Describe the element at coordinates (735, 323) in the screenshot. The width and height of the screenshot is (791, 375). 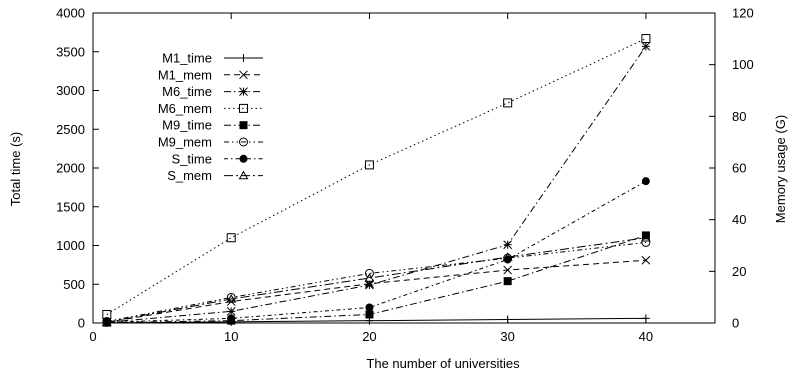
I see `y2-tick-label: 0` at that location.